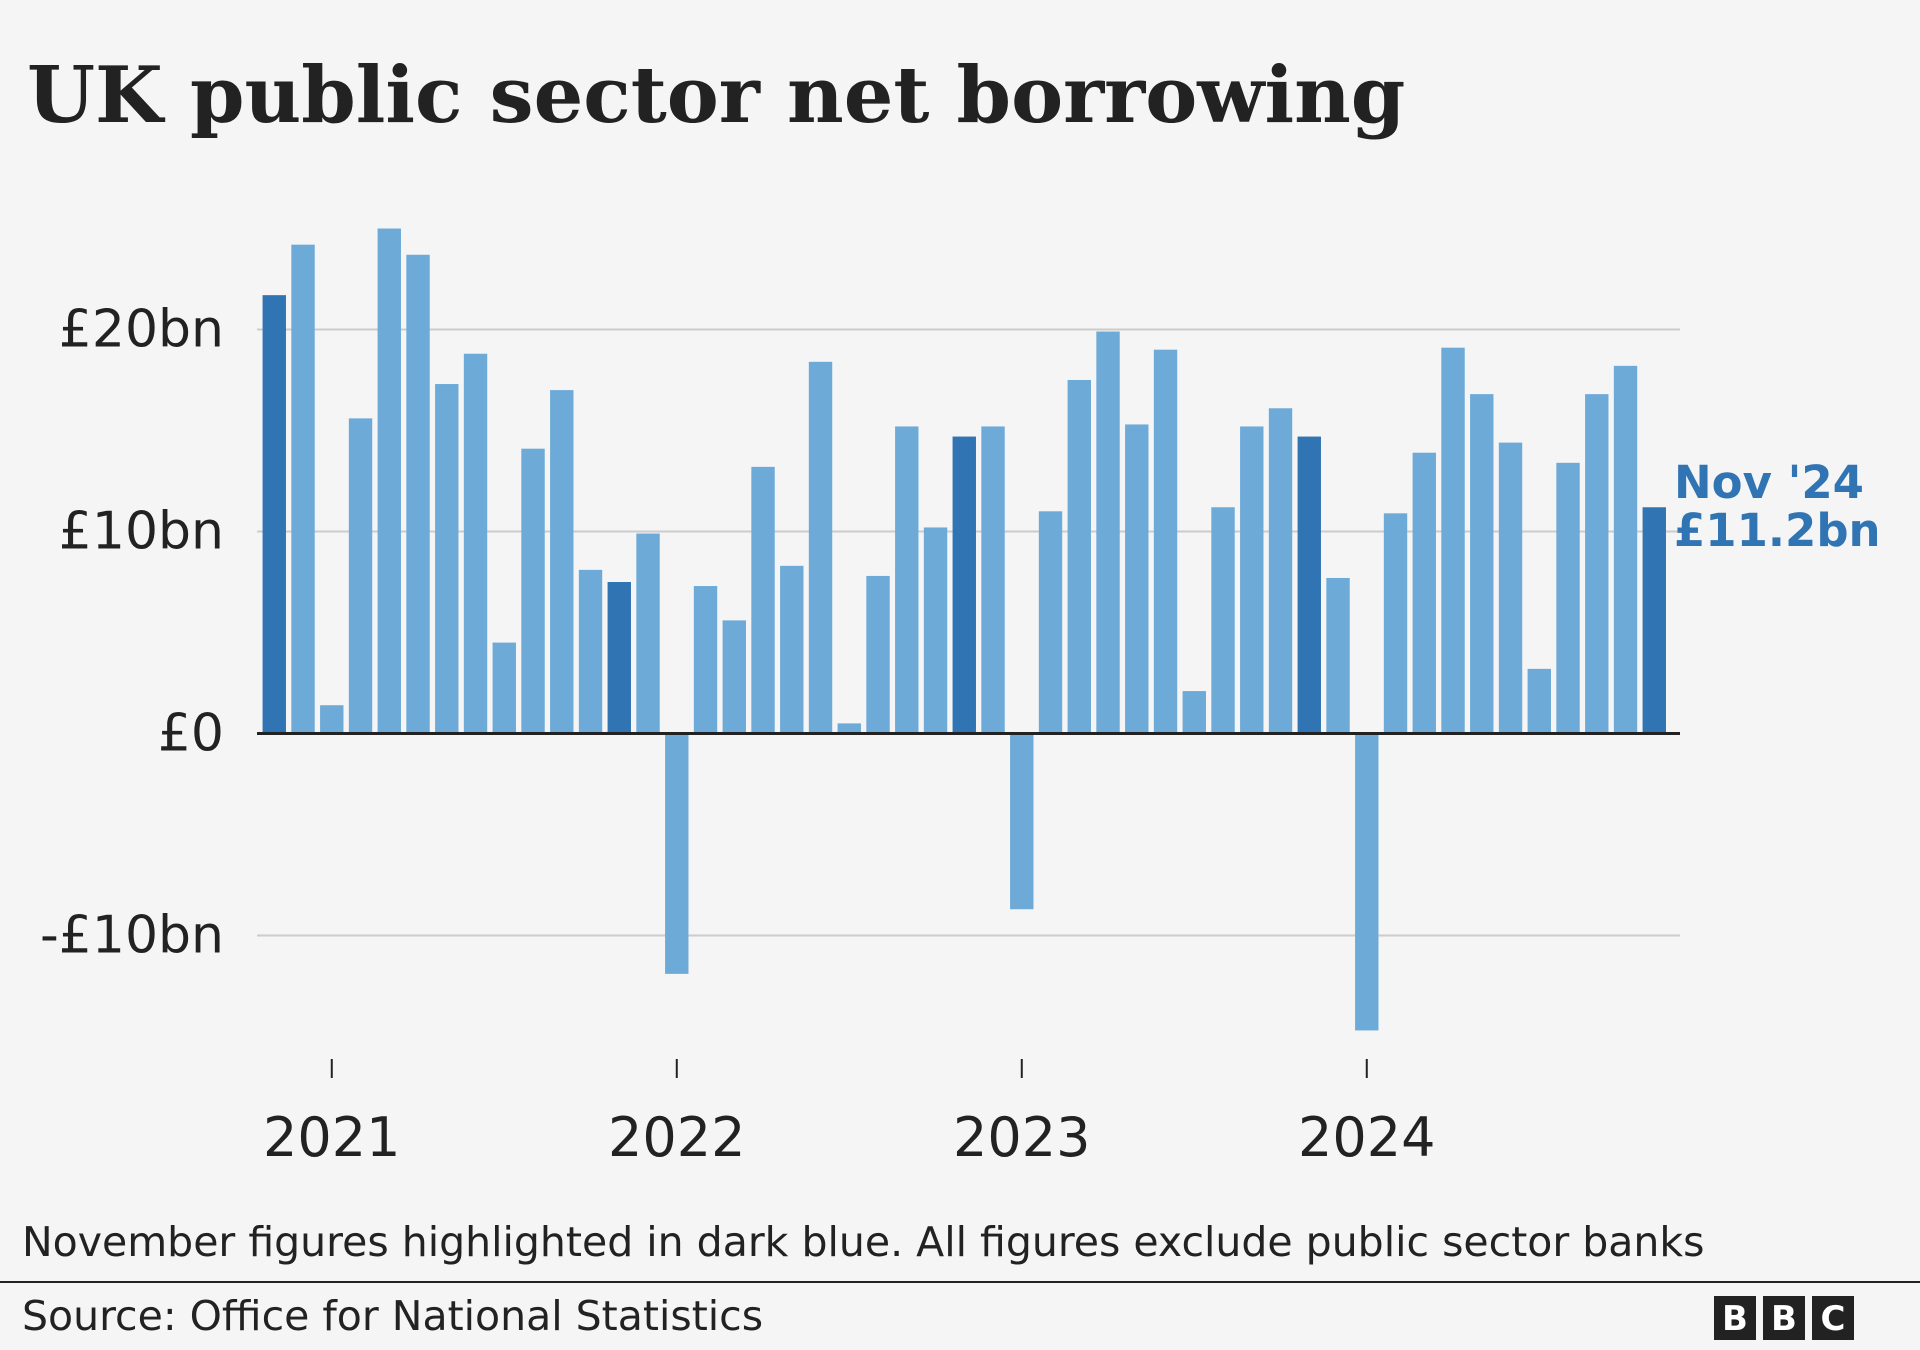  I want to click on y-tick-label: £20bn, so click(141, 330).